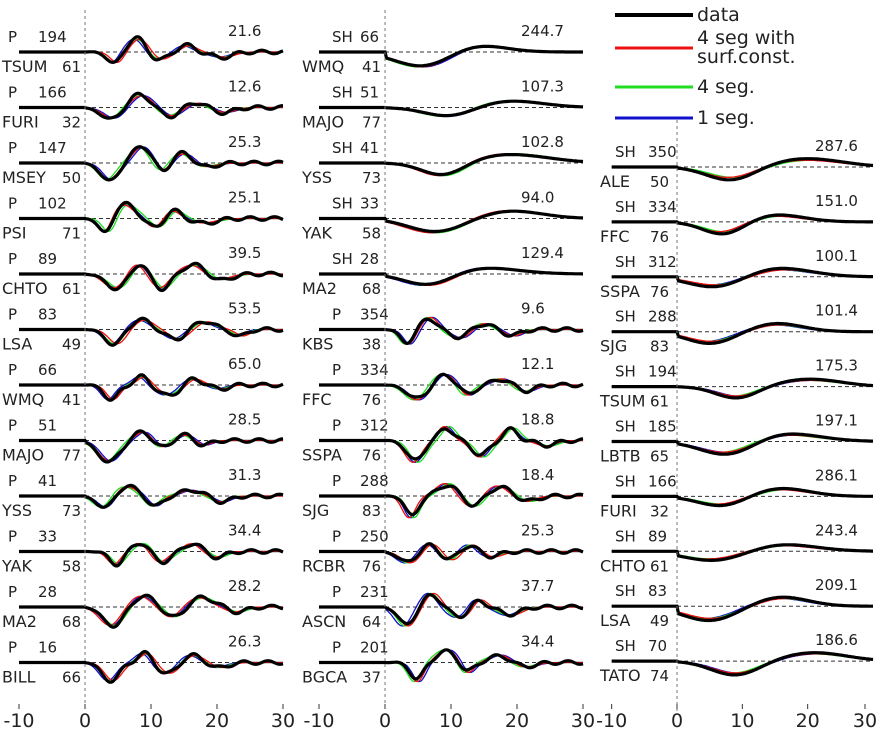 Image resolution: width=881 pixels, height=733 pixels. I want to click on station-panel: P 354 KBS 38 9.6, so click(443, 327).